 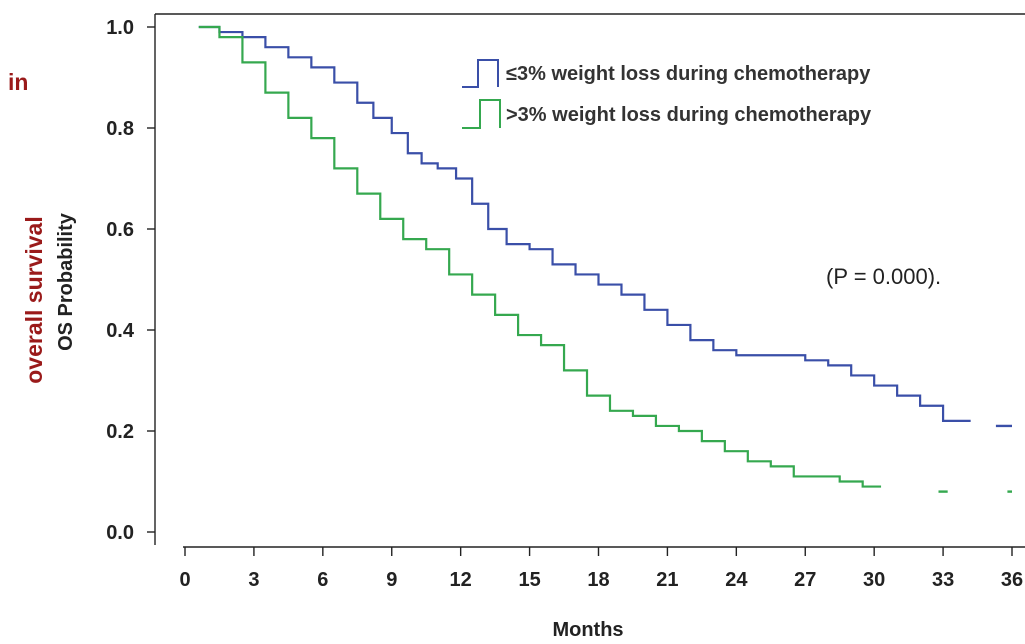 What do you see at coordinates (689, 115) in the screenshot?
I see `legend-label-series-2: >3% weight loss during chemotherapy` at bounding box center [689, 115].